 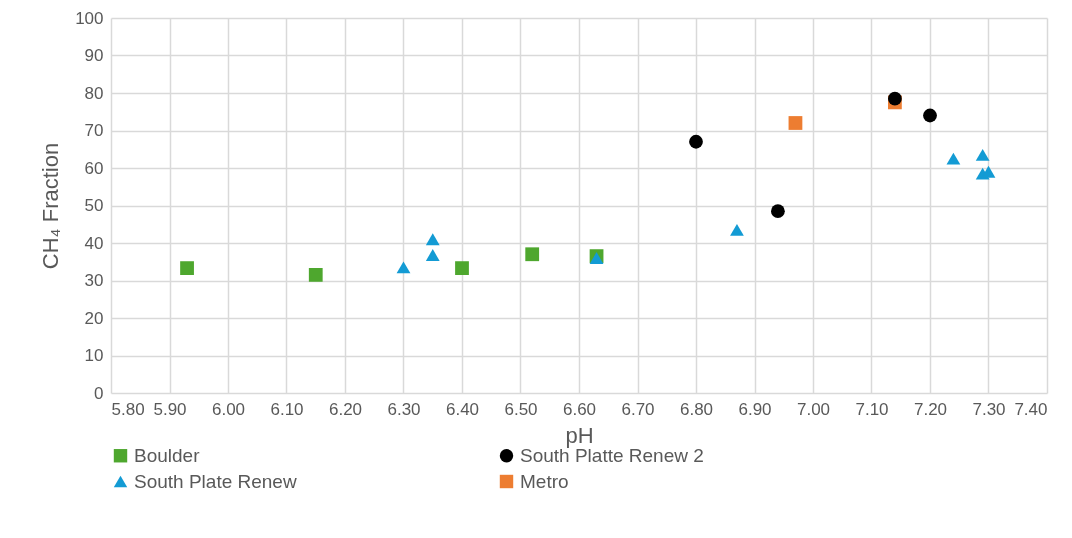 What do you see at coordinates (696, 409) in the screenshot?
I see `x-tick-label: 6.80` at bounding box center [696, 409].